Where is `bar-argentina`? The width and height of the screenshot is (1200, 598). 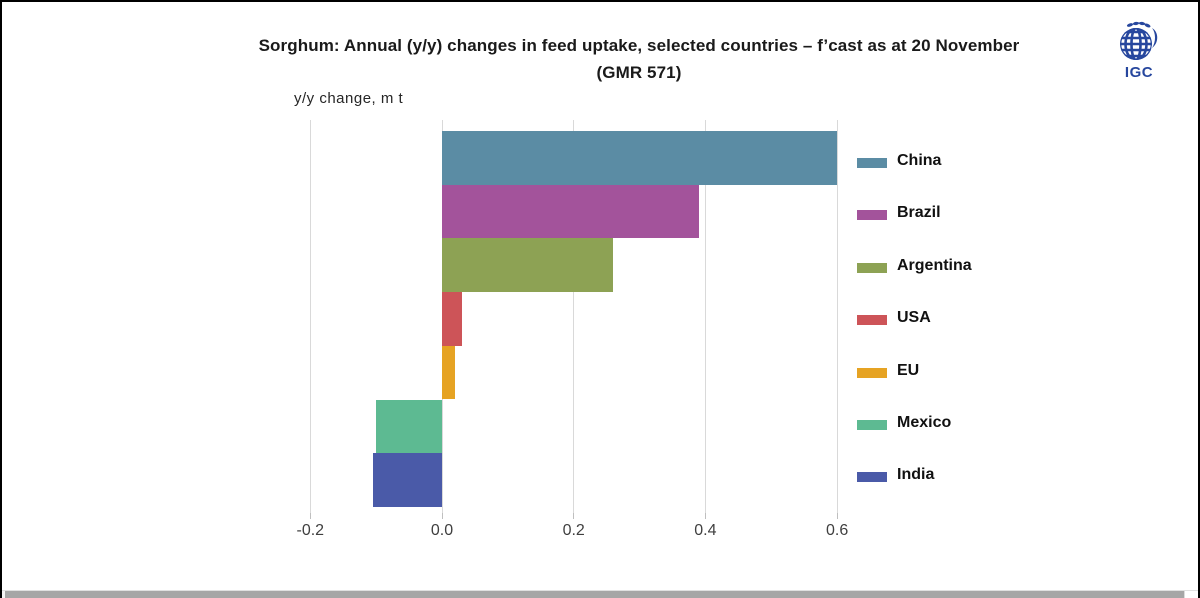 bar-argentina is located at coordinates (528, 265).